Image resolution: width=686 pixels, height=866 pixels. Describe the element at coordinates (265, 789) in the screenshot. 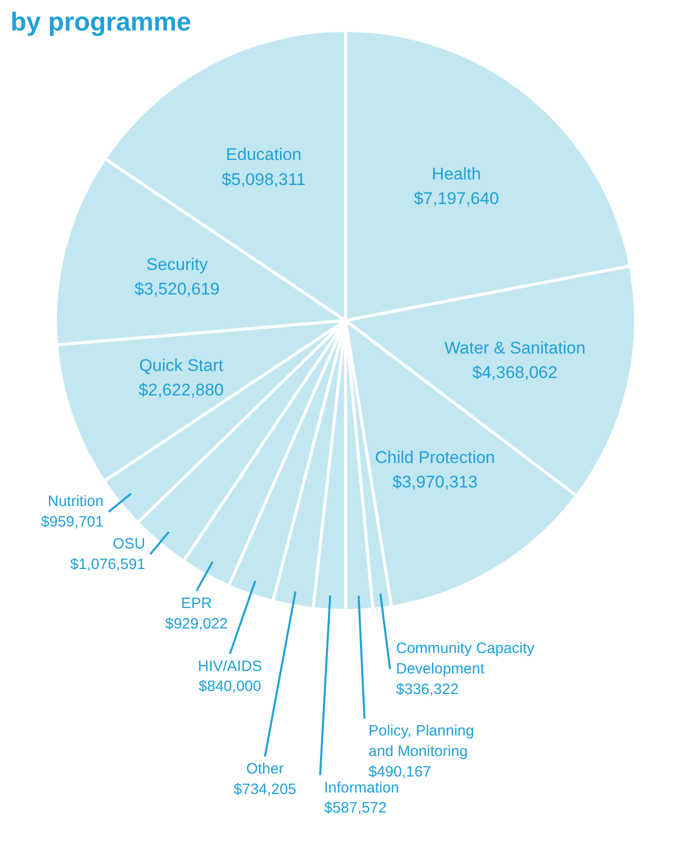

I see `data-label: $734,205` at that location.